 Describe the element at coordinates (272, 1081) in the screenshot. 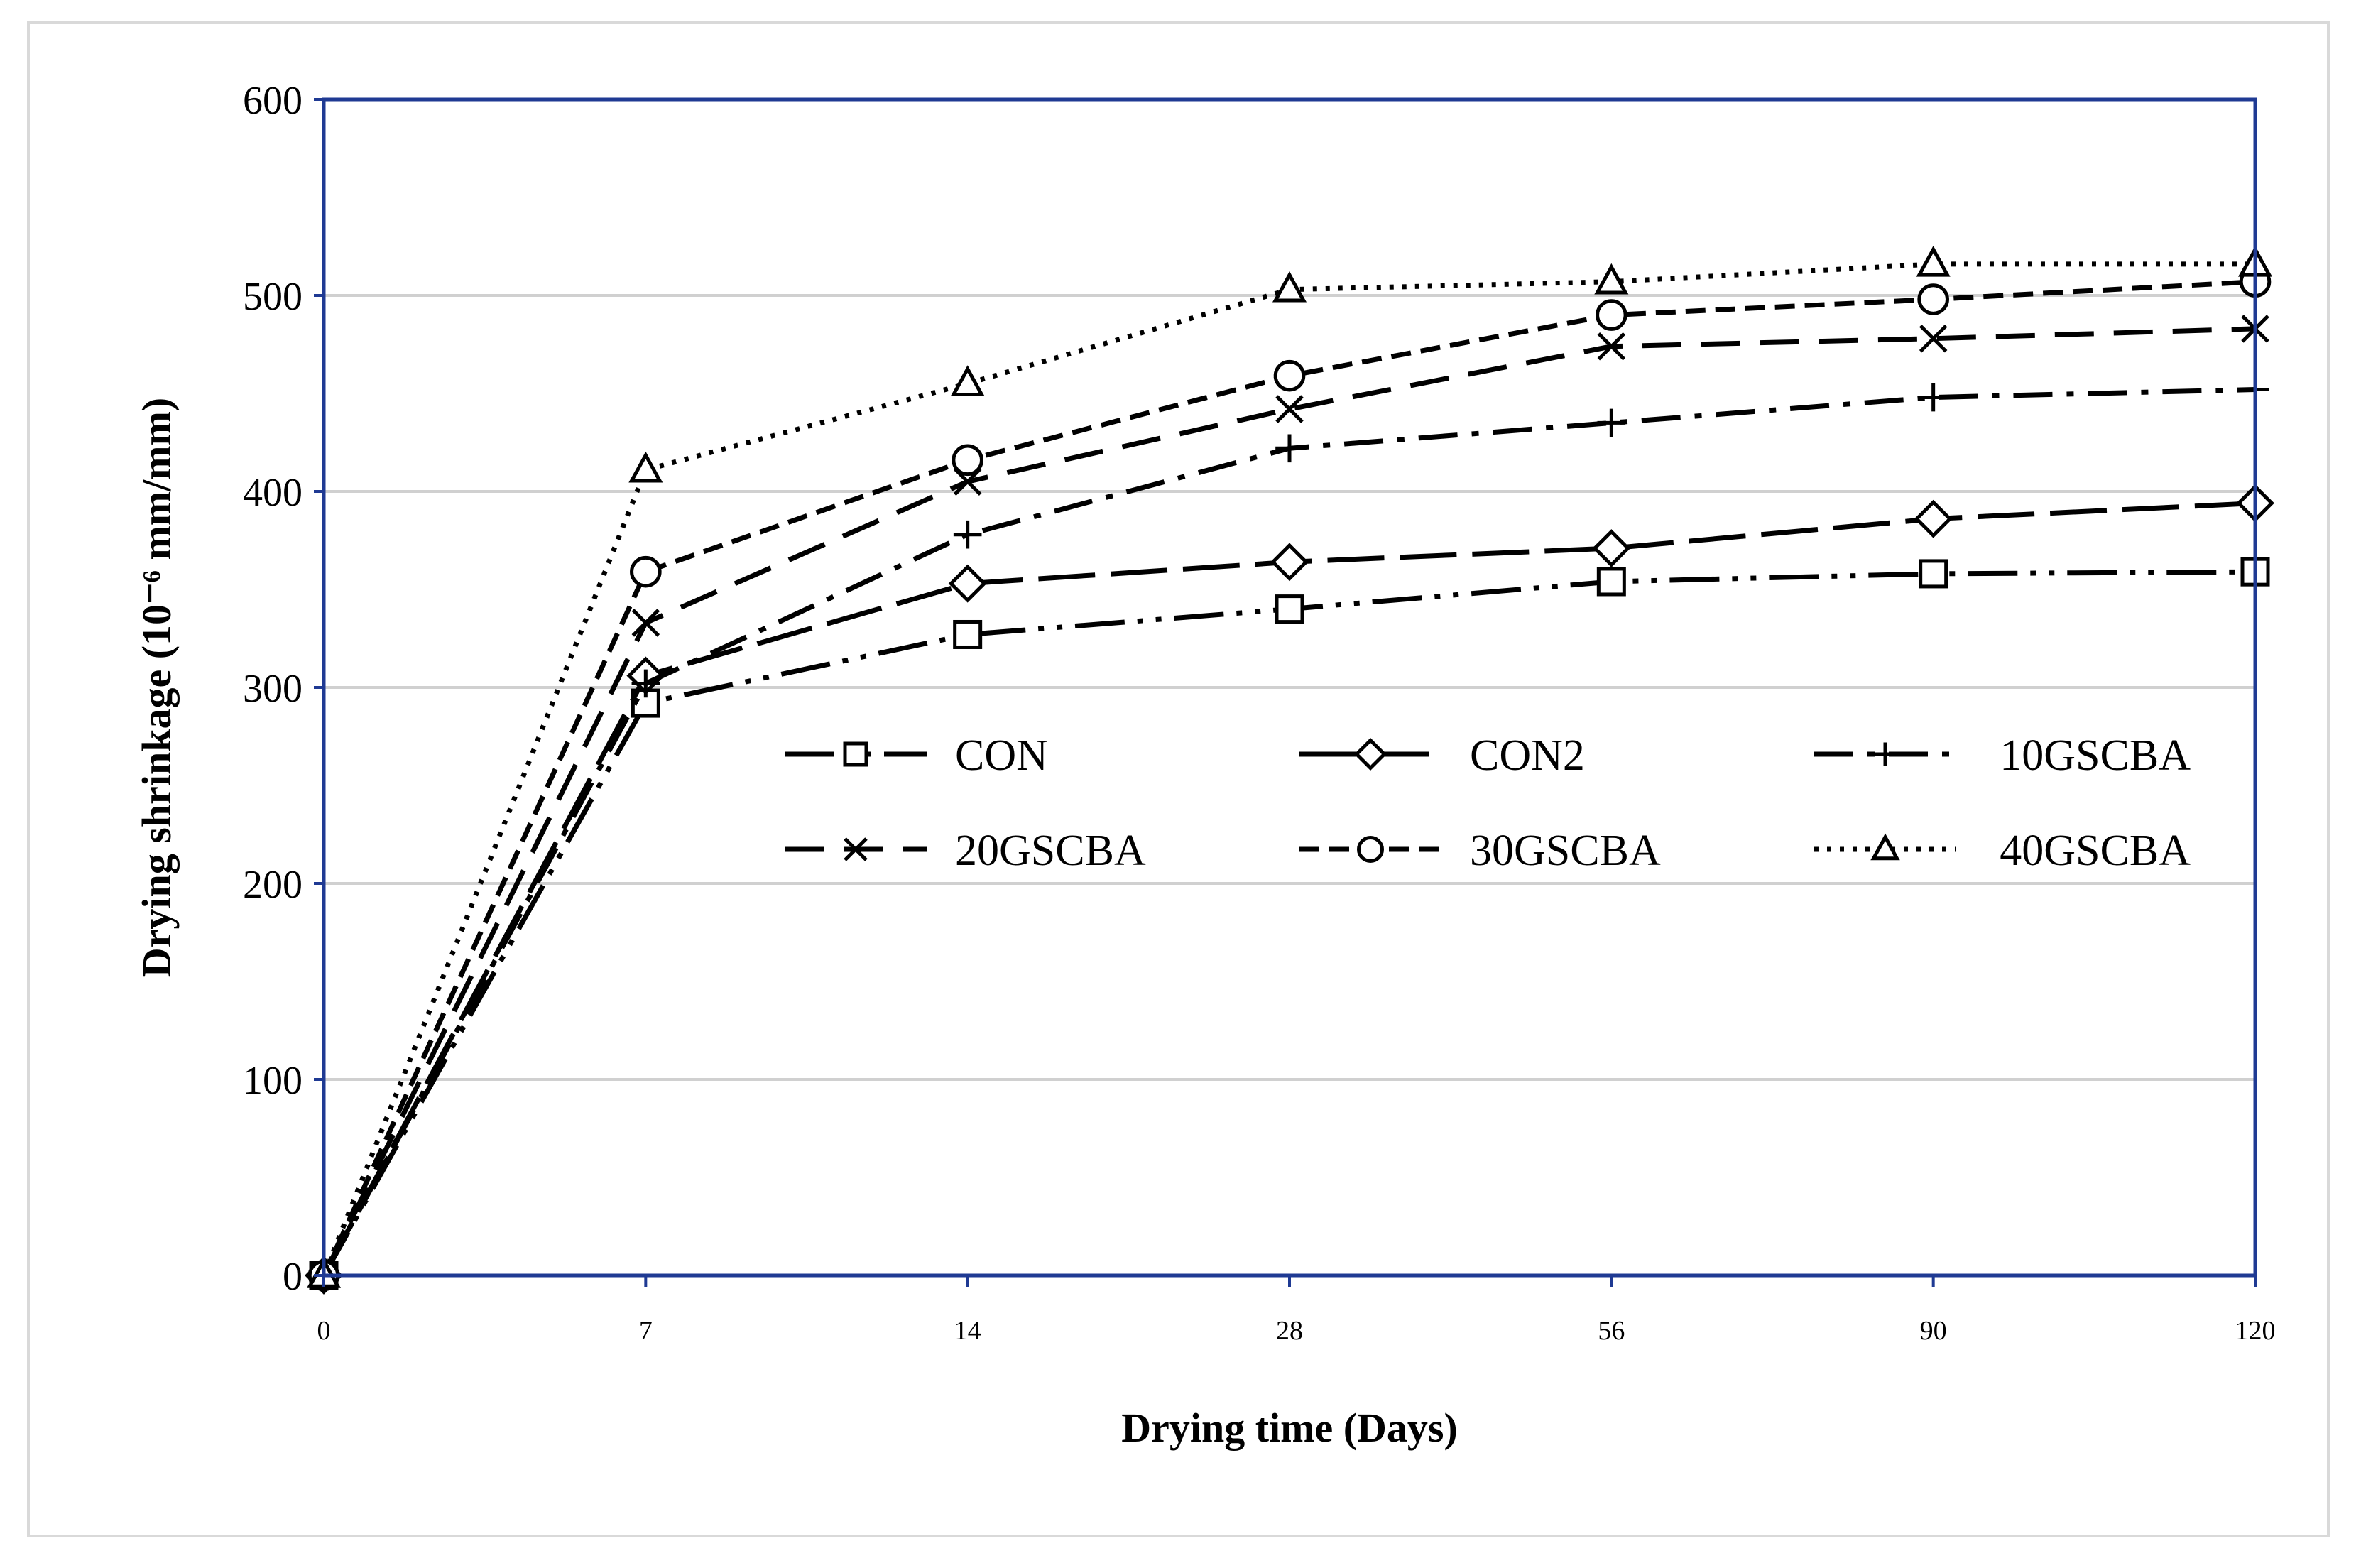

I see `y-tick-label: 100` at that location.